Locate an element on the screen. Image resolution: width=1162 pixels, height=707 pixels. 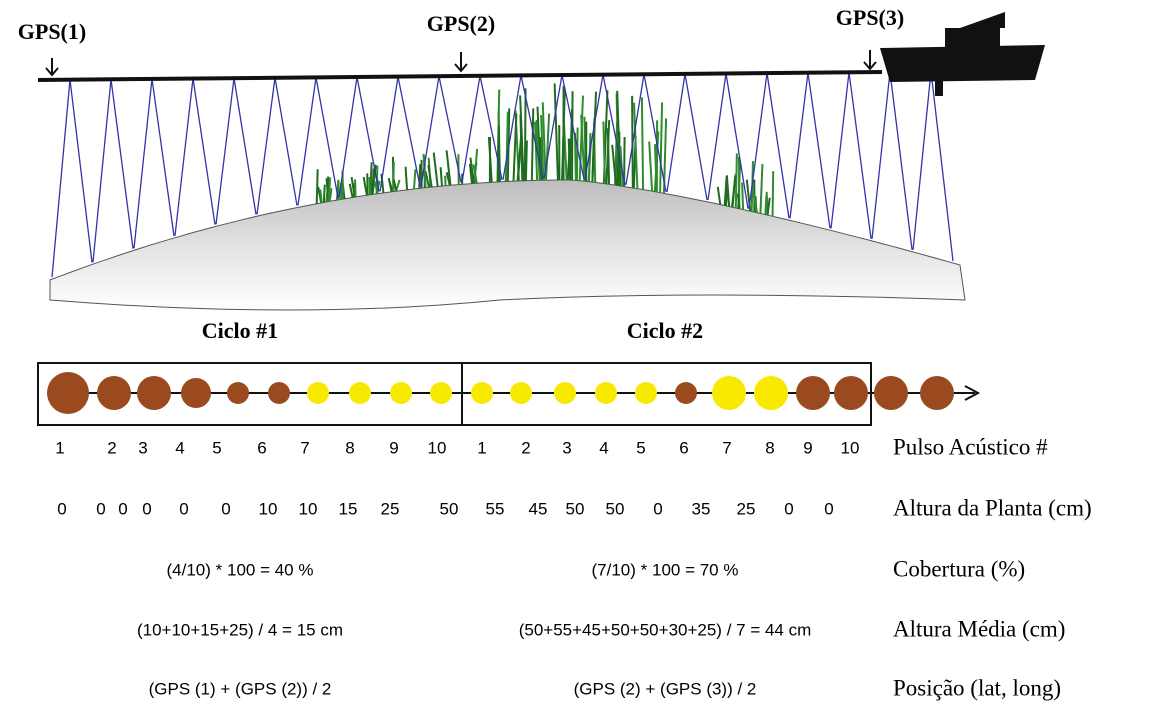
row-label: Pulso Acústico # is located at coordinates (970, 446).